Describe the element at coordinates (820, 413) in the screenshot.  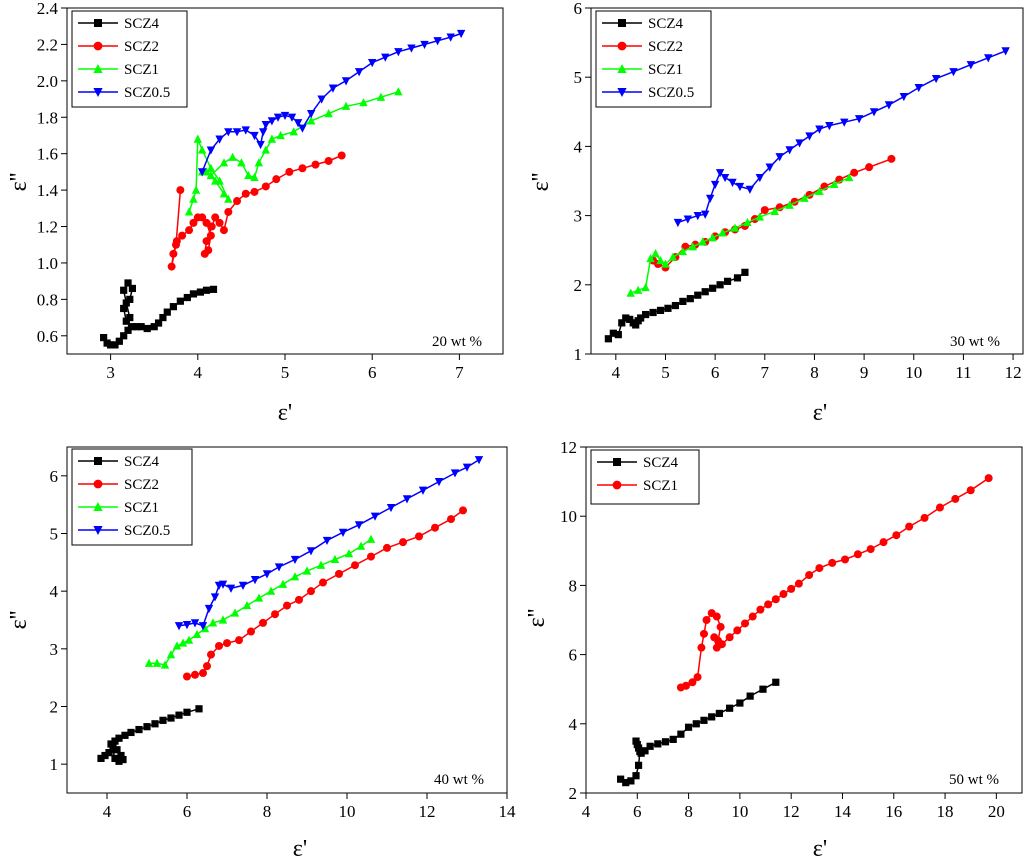
I see `x-axis-label: ε'` at that location.